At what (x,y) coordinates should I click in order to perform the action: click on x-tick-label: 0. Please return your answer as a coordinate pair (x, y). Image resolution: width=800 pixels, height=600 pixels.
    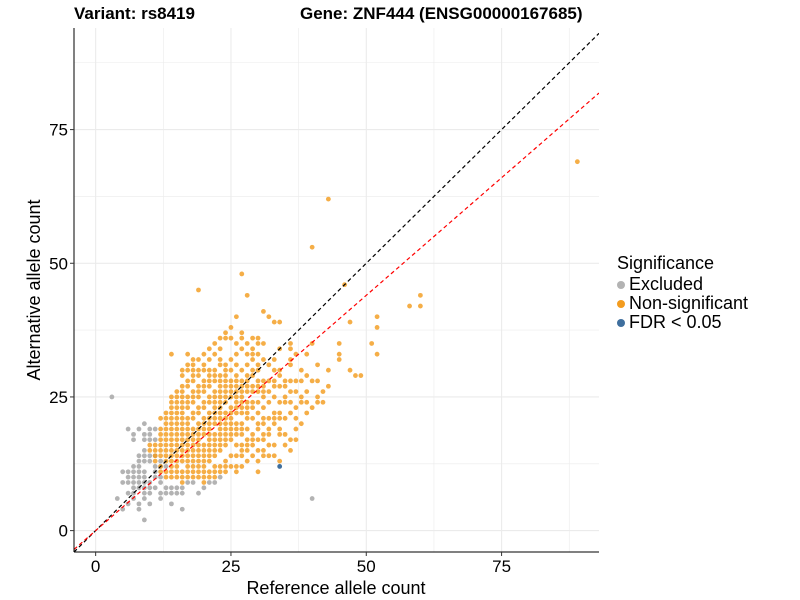
    Looking at the image, I should click on (95, 566).